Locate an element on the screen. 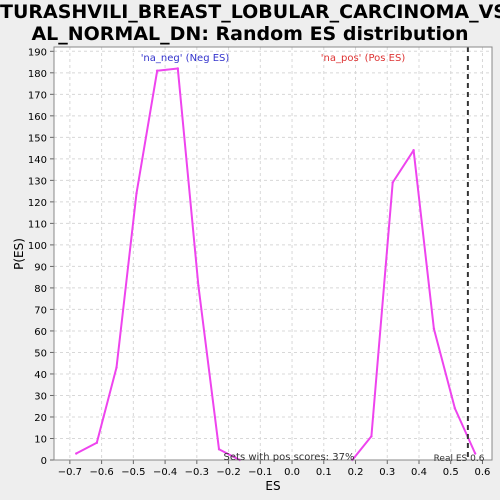 This screenshot has width=500, height=500. y-tick-label: 160 is located at coordinates (37, 117).